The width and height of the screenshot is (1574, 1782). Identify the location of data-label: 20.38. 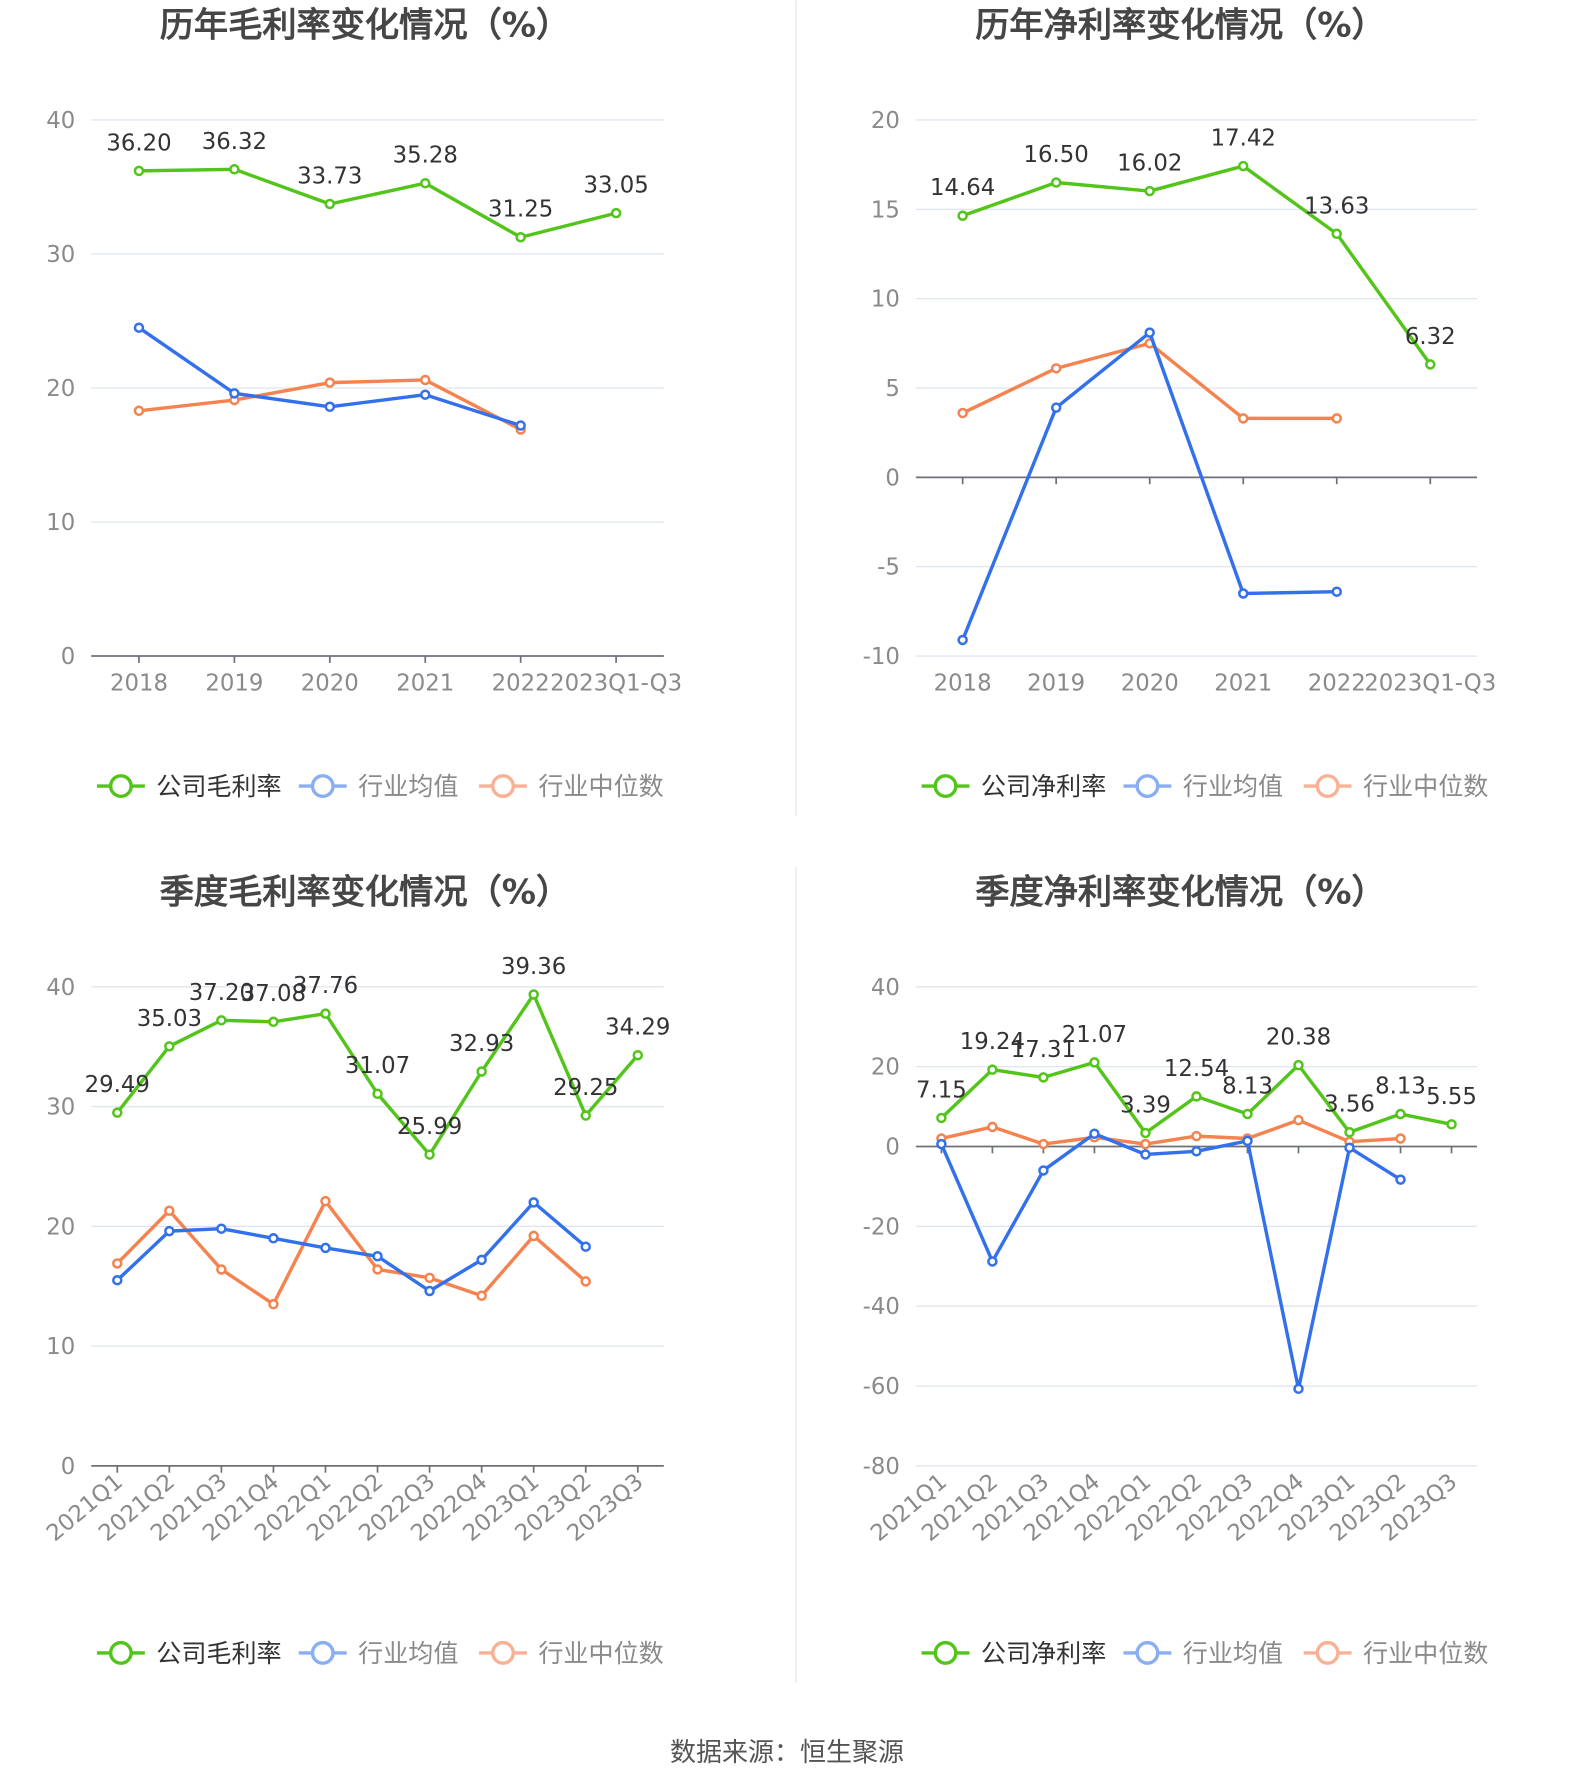
(1298, 1038).